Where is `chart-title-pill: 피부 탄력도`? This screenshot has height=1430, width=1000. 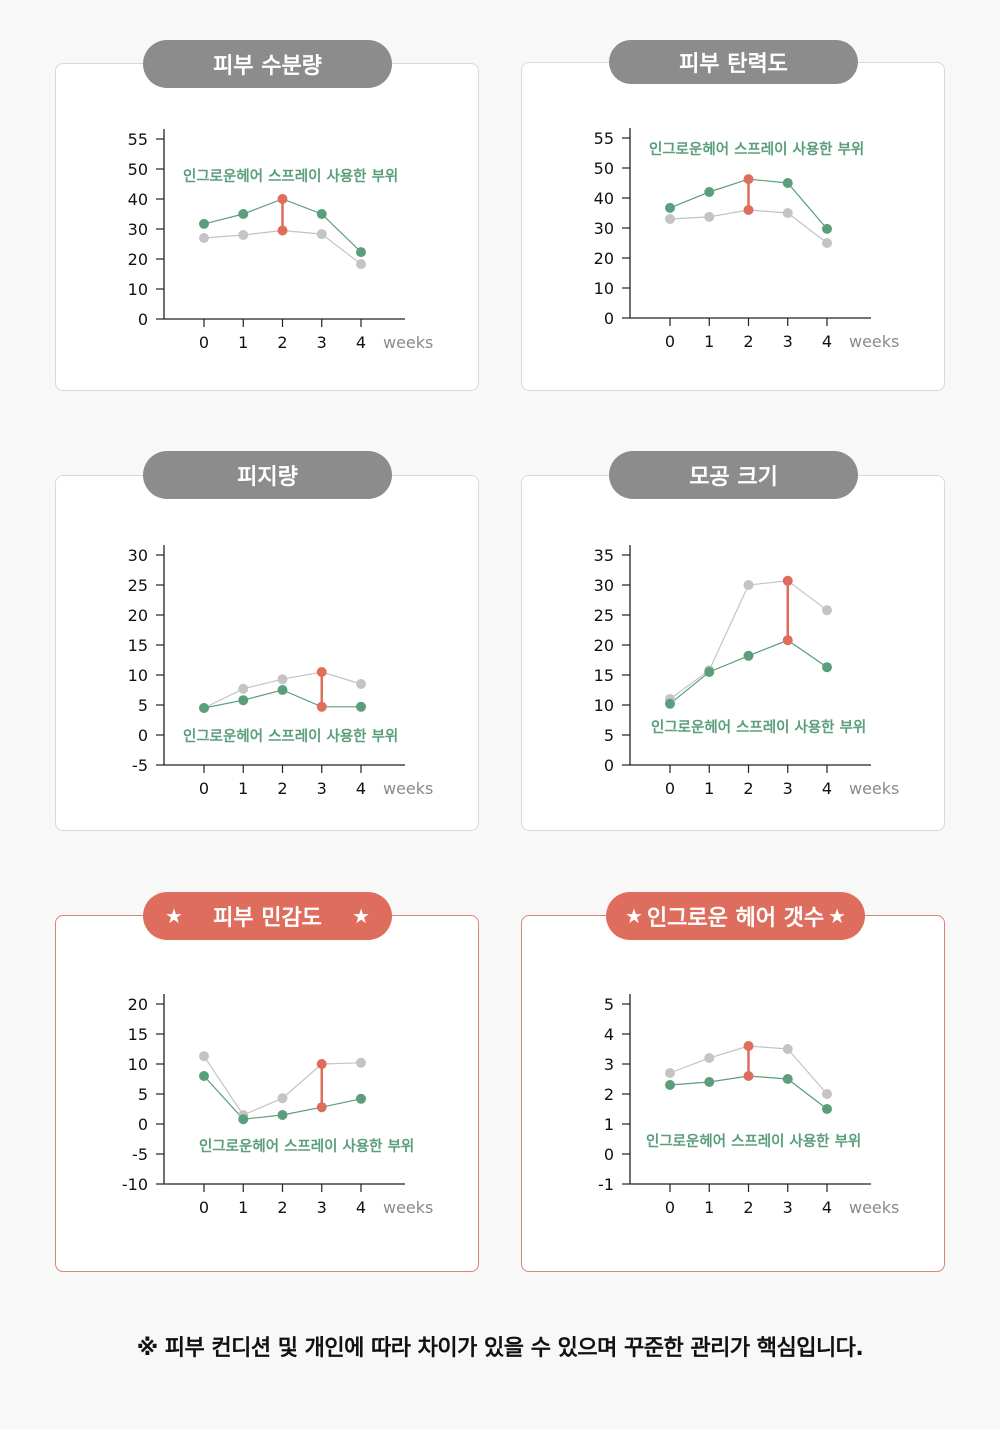 chart-title-pill: 피부 탄력도 is located at coordinates (733, 62).